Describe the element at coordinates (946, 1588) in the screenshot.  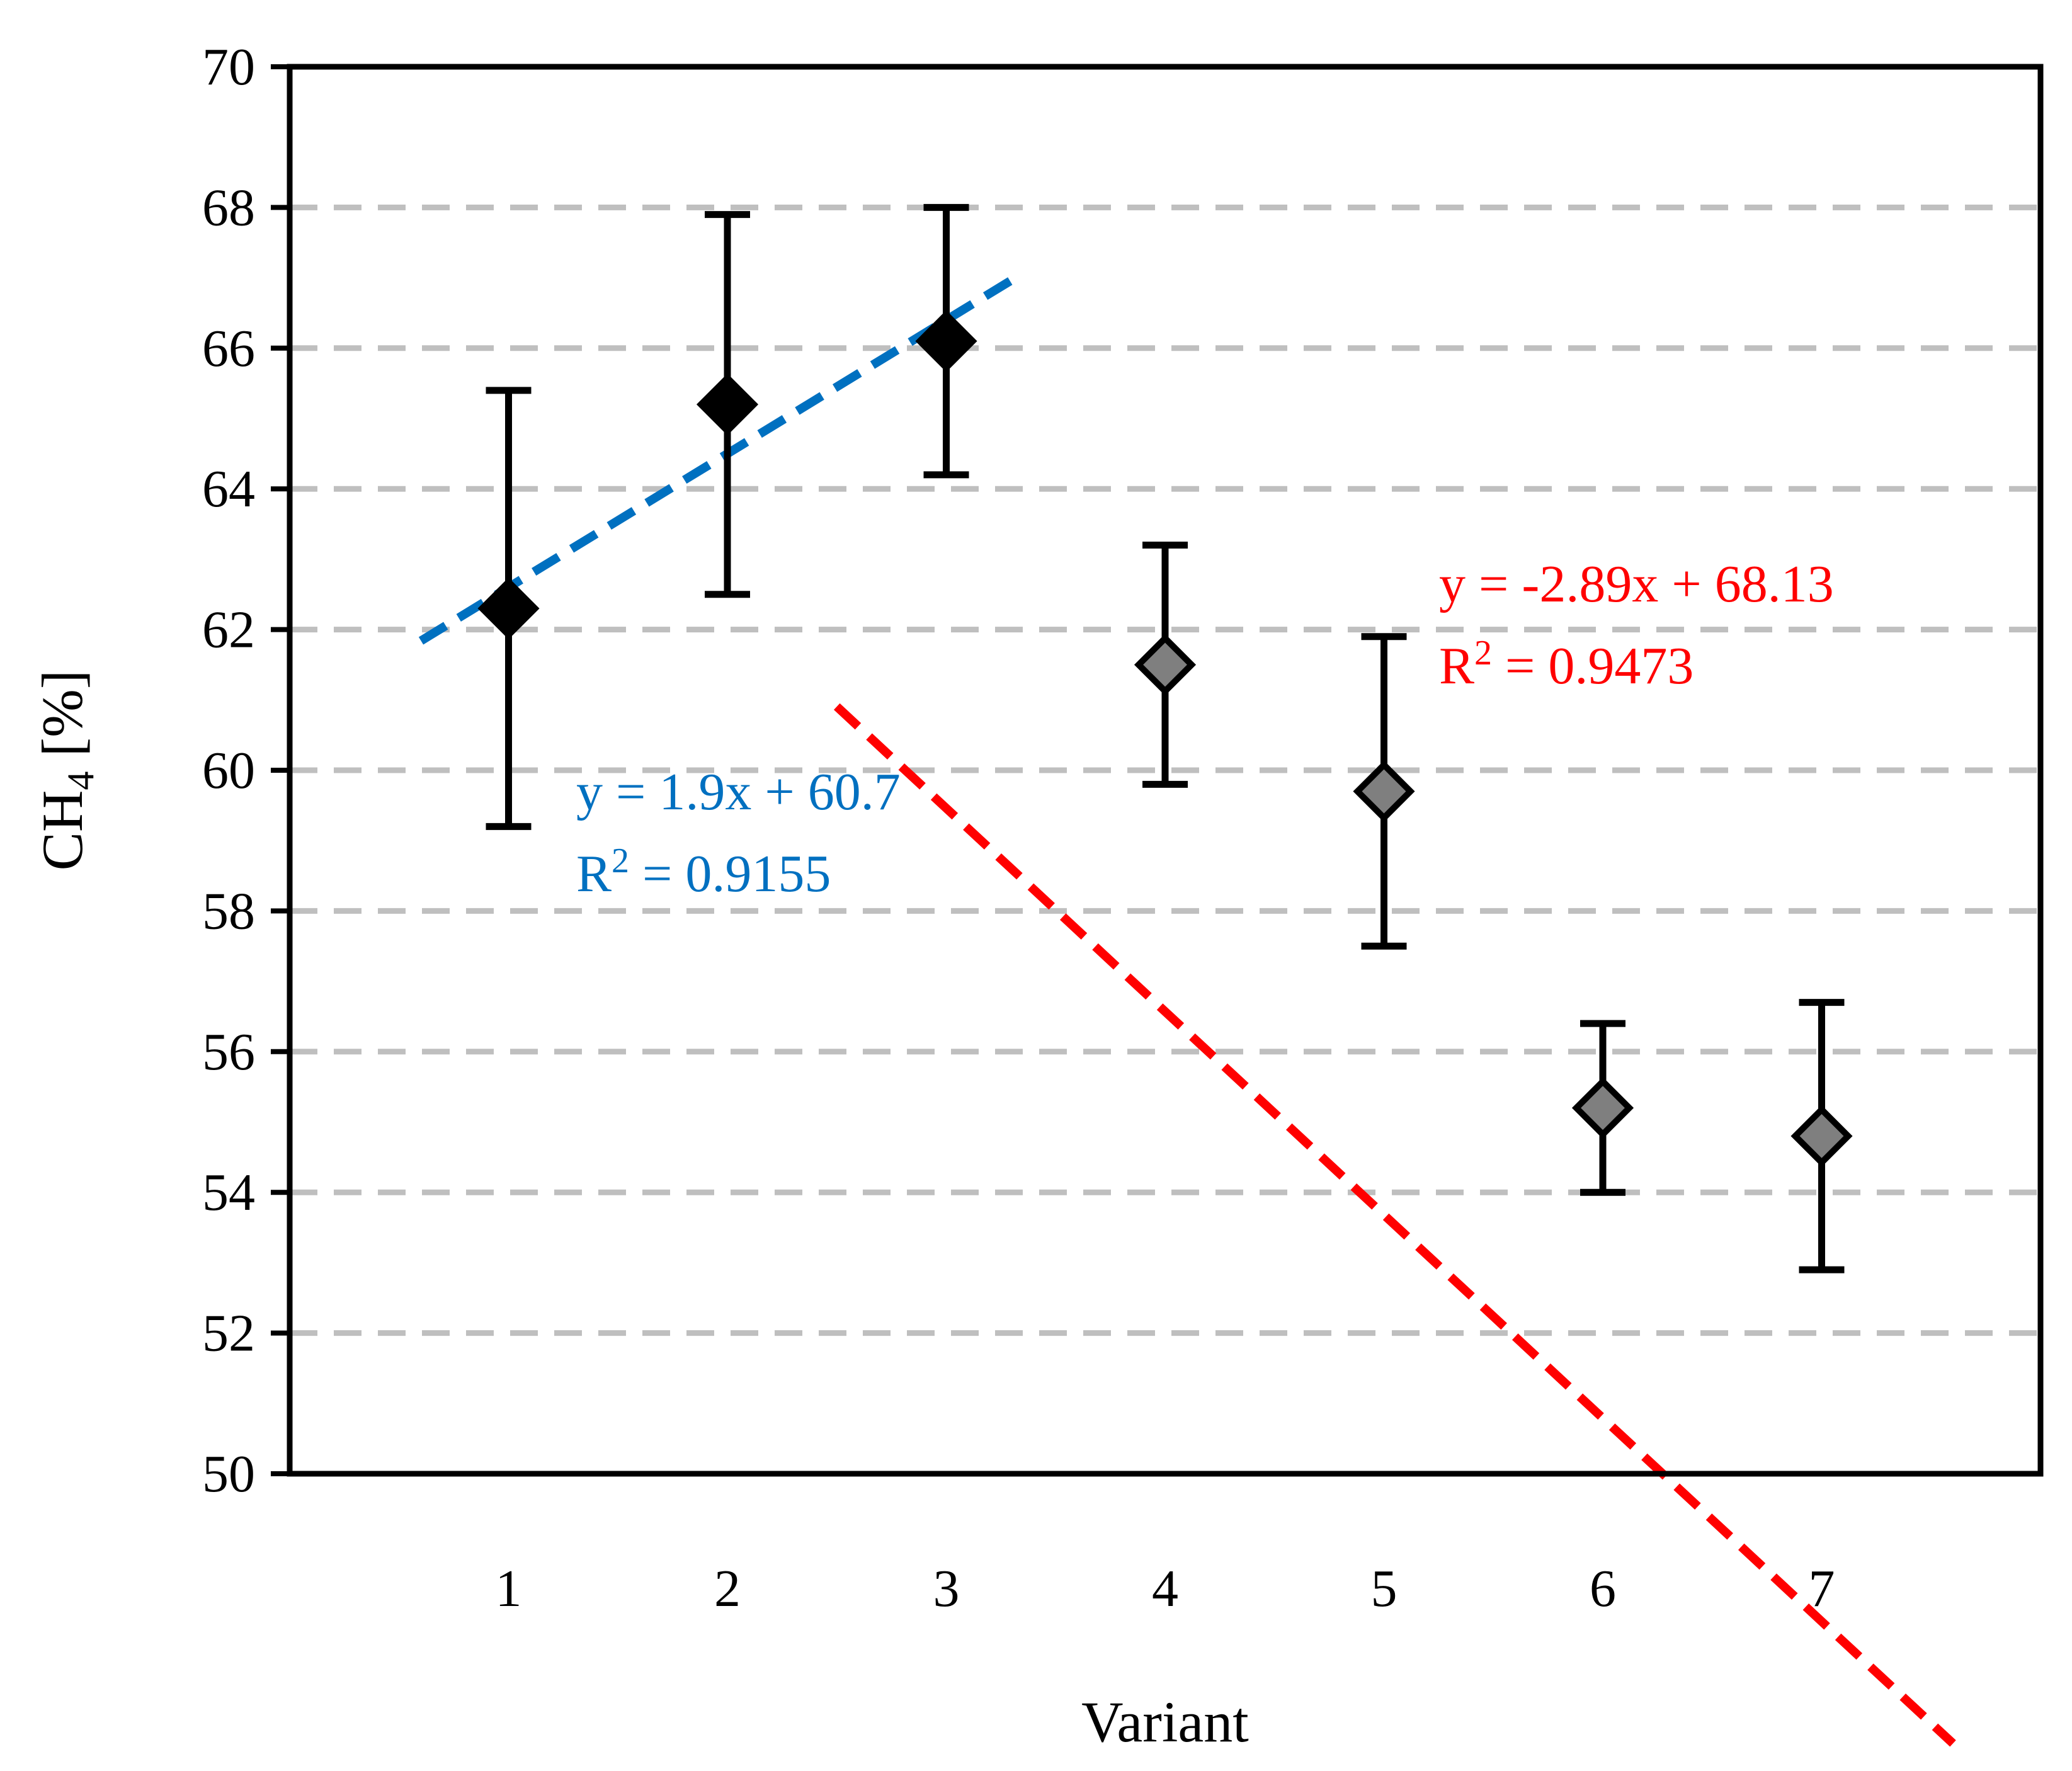
I see `x-tick-label-3: 3` at that location.